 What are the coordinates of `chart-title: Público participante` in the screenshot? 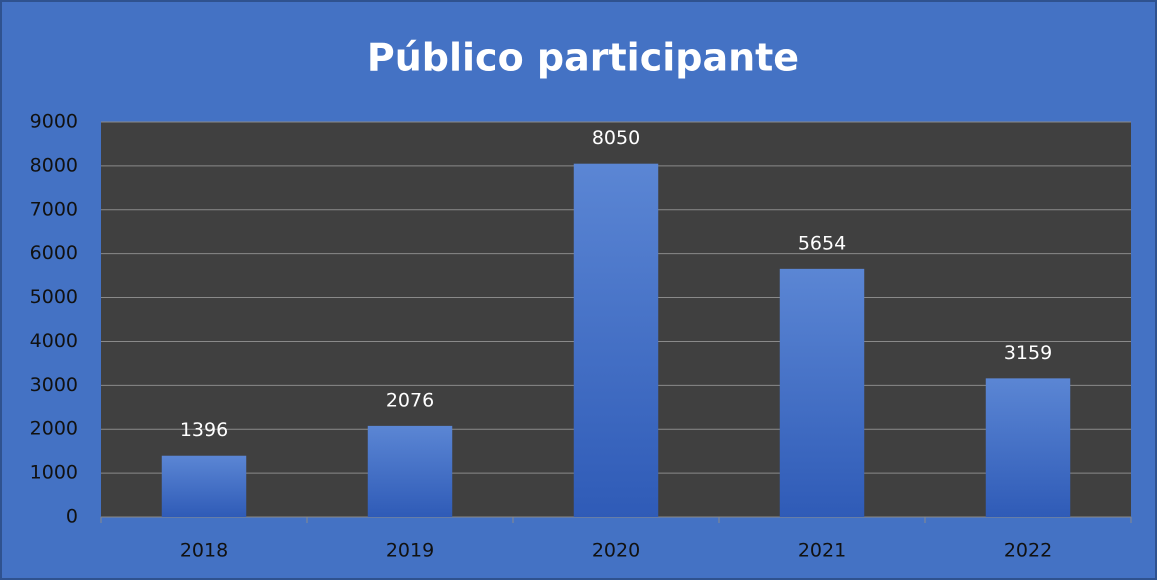 It's located at (583, 58).